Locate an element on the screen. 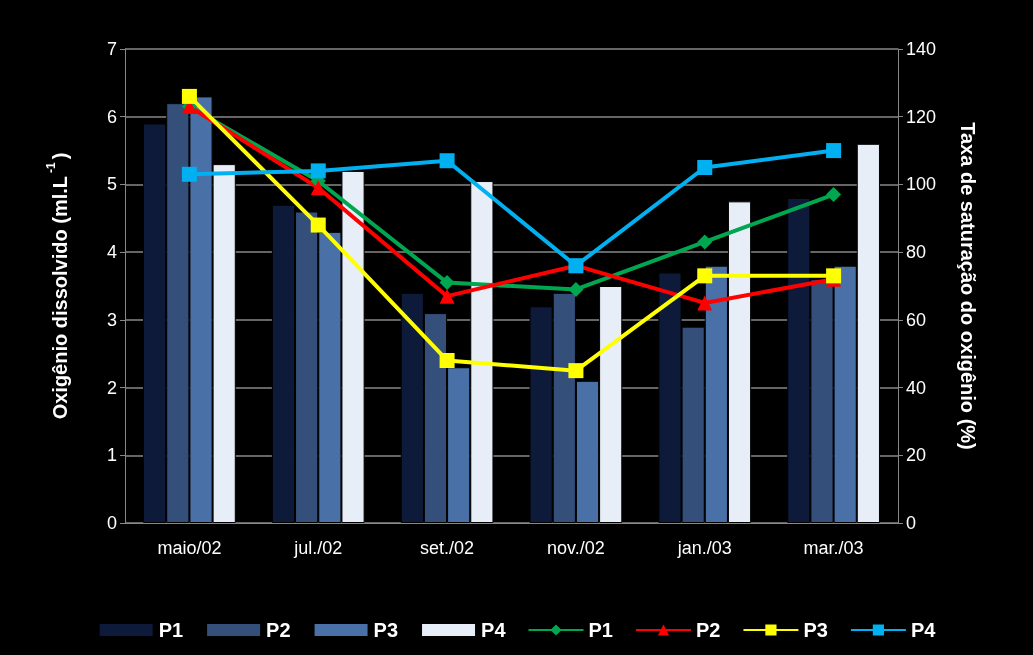 The image size is (1033, 655). y-tick-label: 4 is located at coordinates (111, 252).